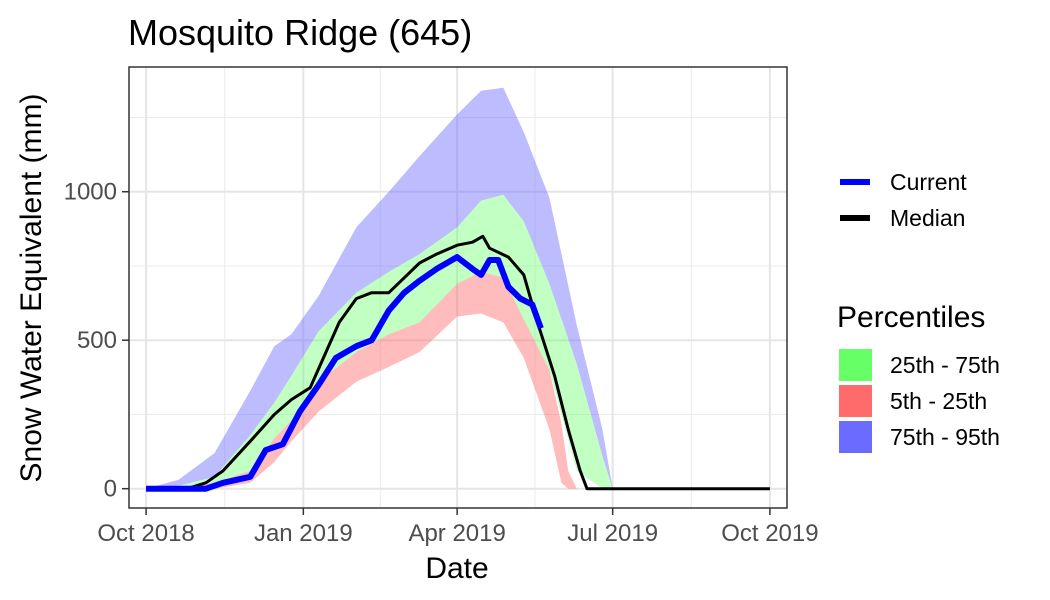 This screenshot has height=600, width=1050. I want to click on y-axis: 0 500 1000, so click(96, 341).